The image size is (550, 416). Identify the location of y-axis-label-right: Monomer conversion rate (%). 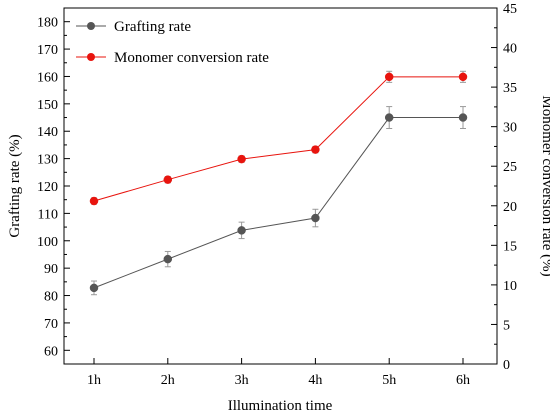
(544, 185).